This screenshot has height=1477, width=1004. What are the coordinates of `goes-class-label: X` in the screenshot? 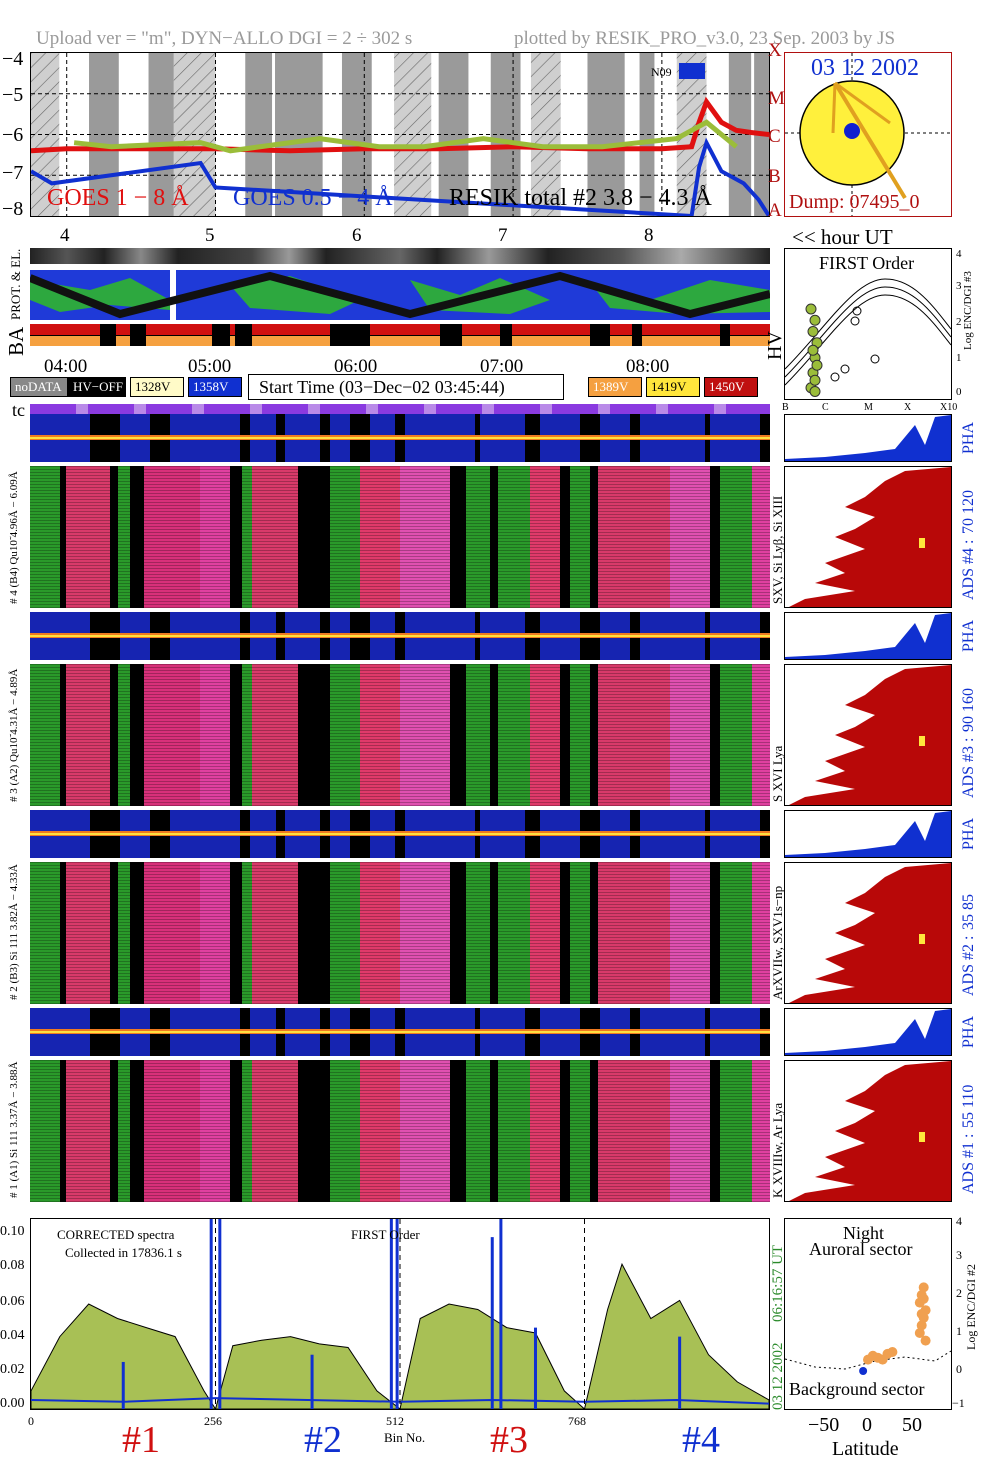 It's located at (775, 50).